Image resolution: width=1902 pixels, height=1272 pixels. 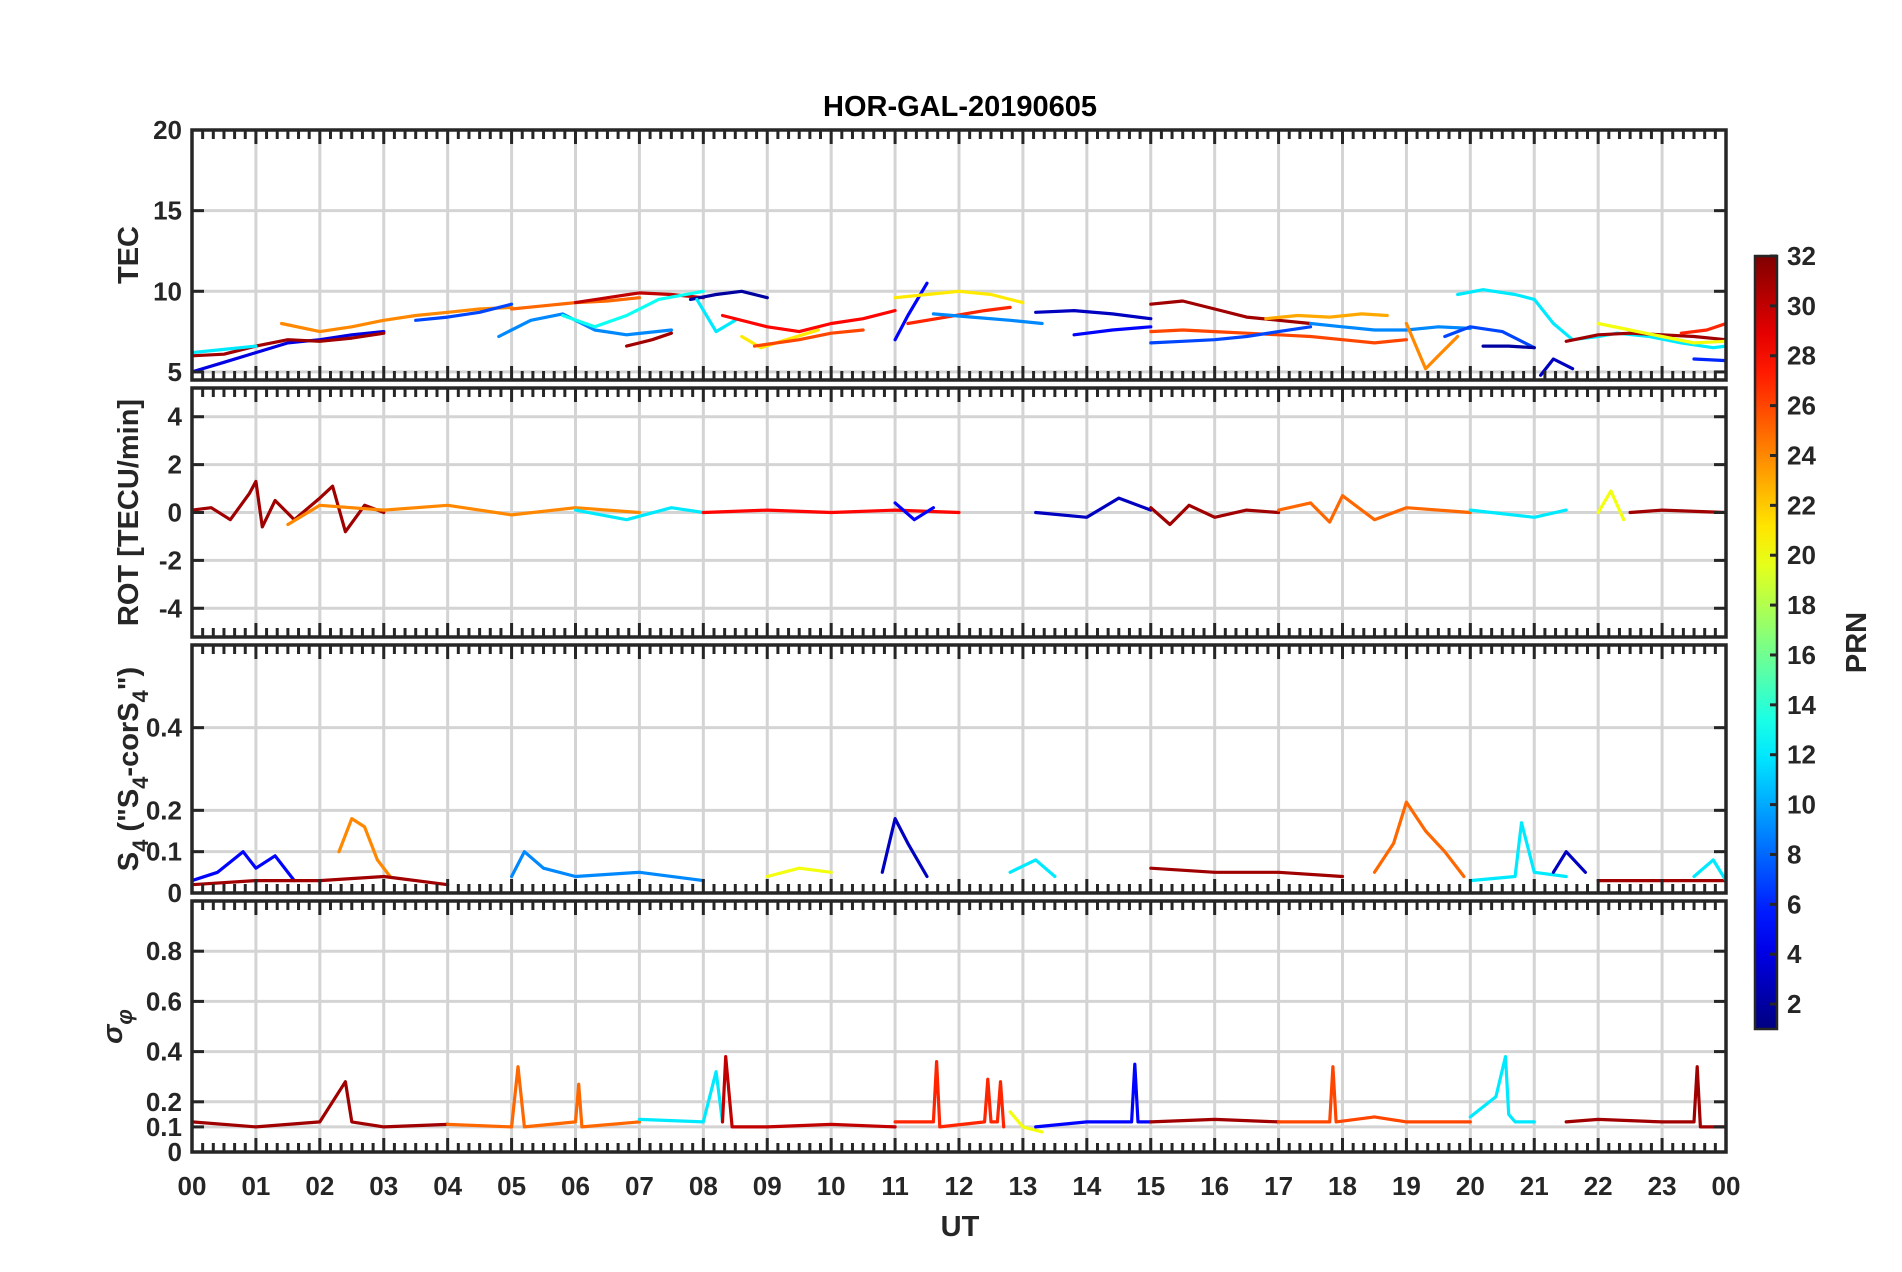 I want to click on colorbar-tick-label: 22, so click(x=1801, y=505).